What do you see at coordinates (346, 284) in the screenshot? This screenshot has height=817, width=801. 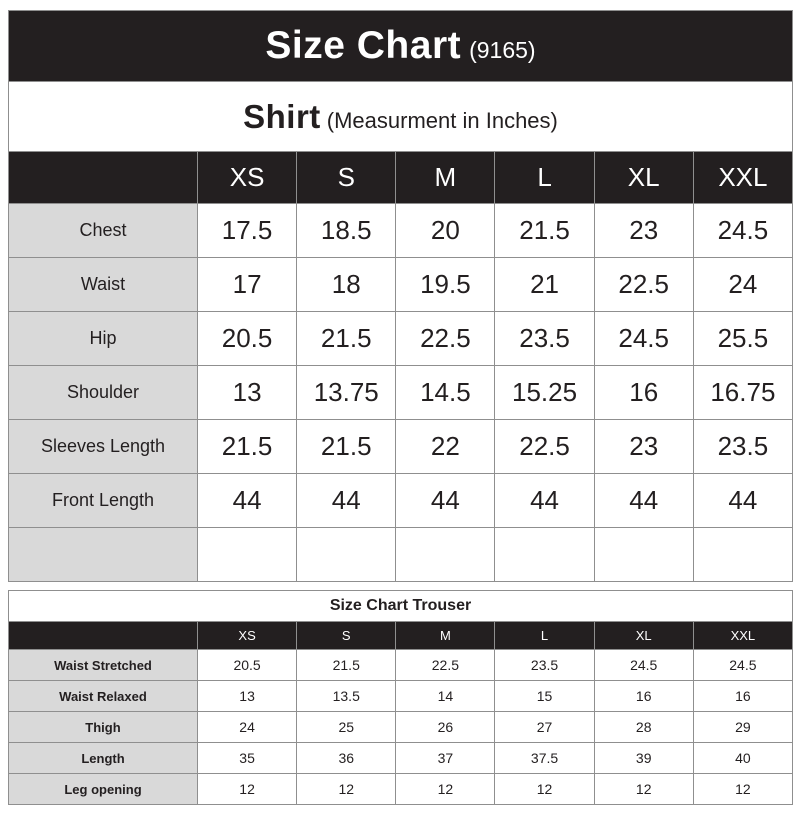 I see `measurement-value: 18` at bounding box center [346, 284].